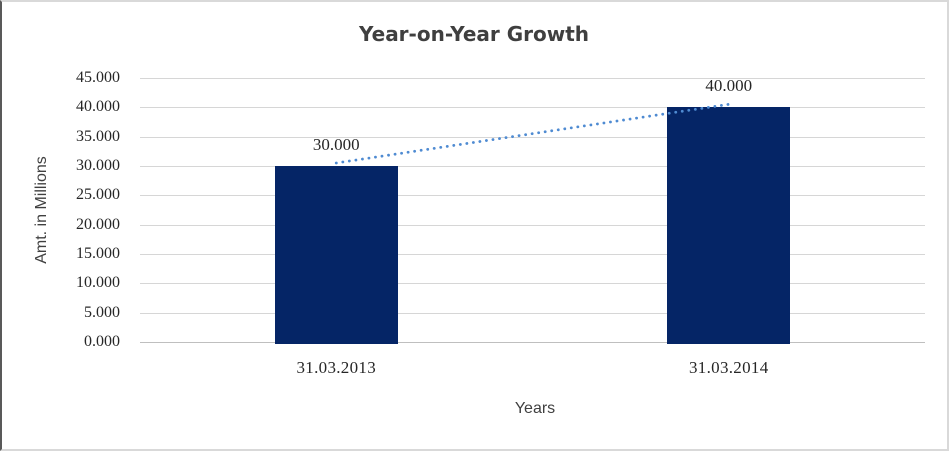  What do you see at coordinates (98, 107) in the screenshot?
I see `y-tick-label: 40.000` at bounding box center [98, 107].